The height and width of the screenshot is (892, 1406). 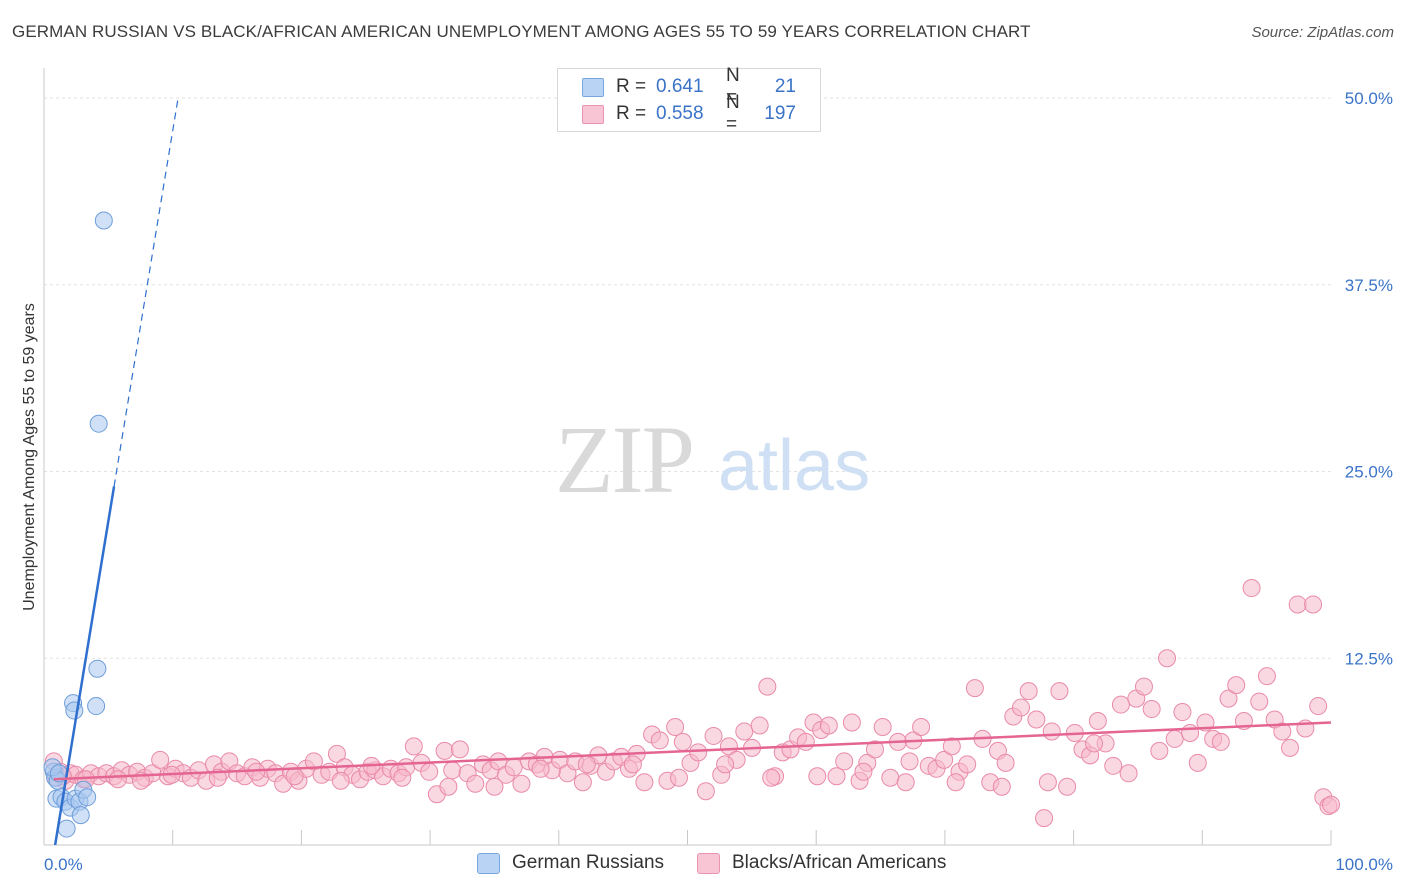 I want to click on x-tick-label-min: 0.0%, so click(x=63, y=864).